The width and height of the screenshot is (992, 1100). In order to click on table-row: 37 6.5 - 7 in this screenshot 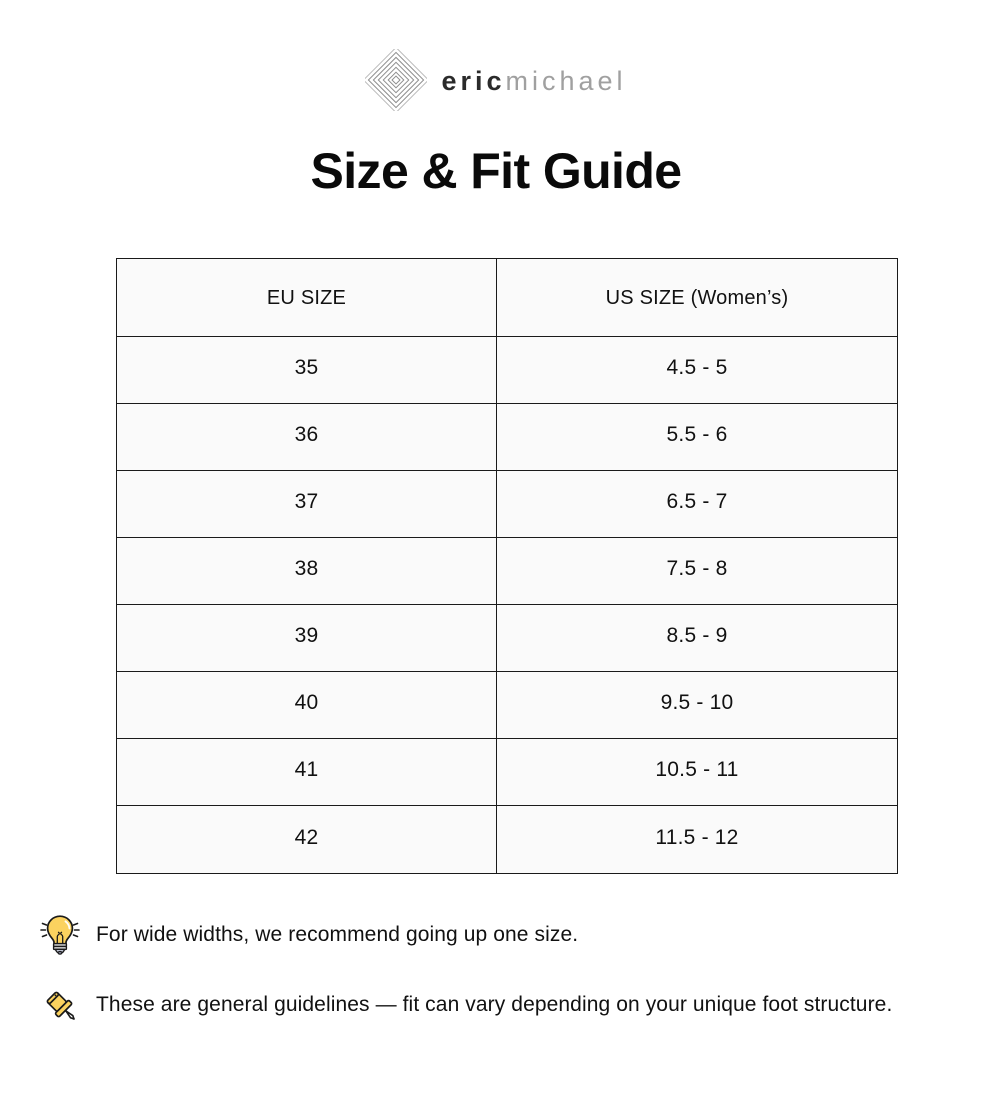, I will do `click(507, 504)`.